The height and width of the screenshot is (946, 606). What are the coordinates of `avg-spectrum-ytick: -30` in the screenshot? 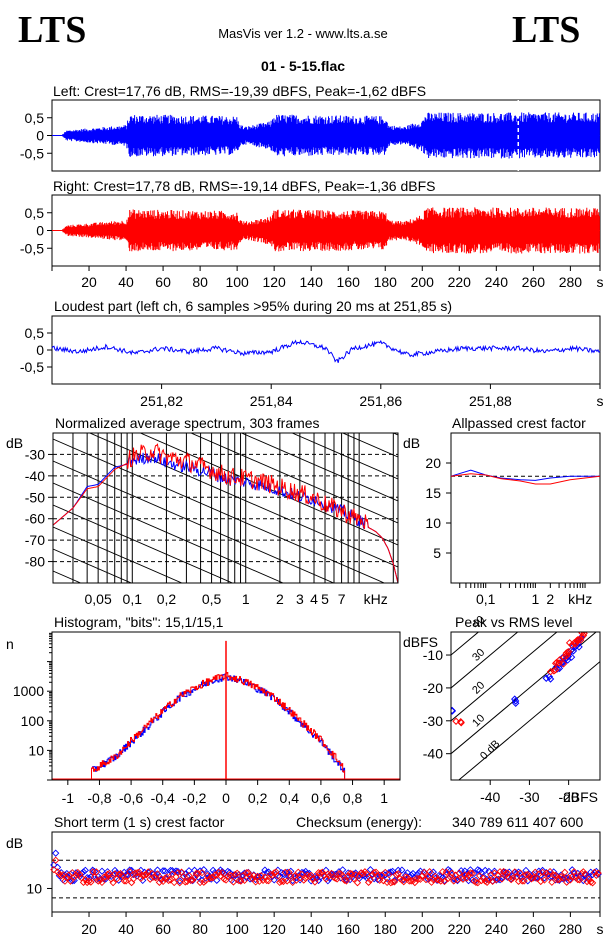 It's located at (35, 454).